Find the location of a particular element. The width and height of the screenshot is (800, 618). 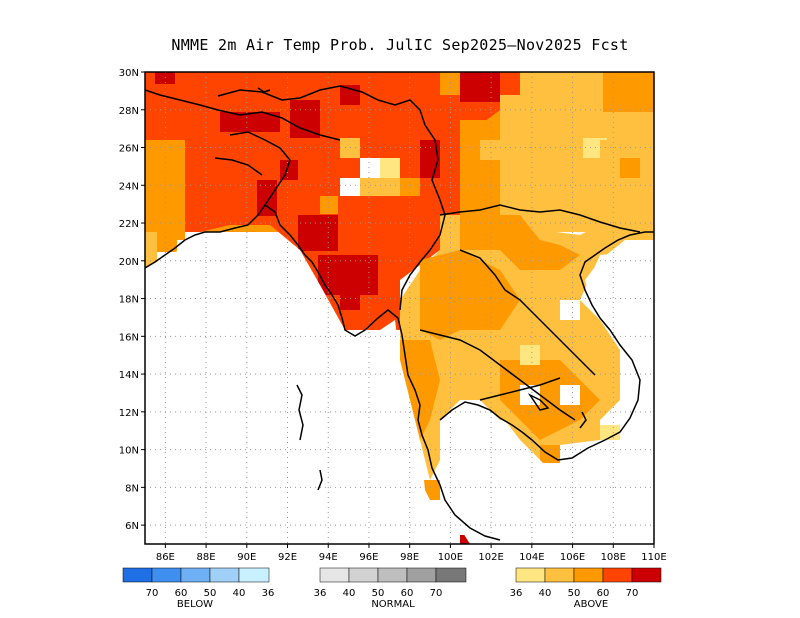

lat-label: 12N is located at coordinates (129, 413).